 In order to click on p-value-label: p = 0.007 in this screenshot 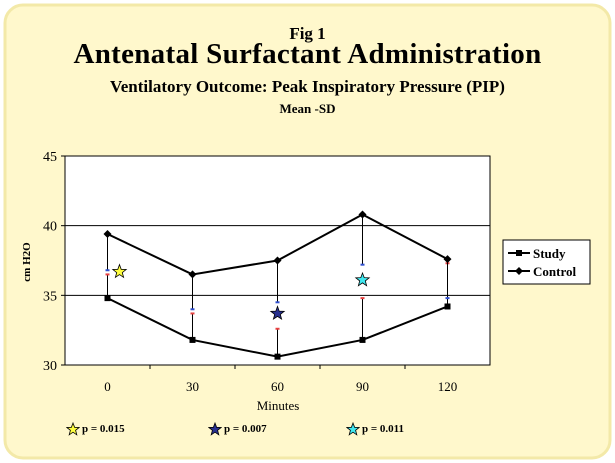, I will do `click(245, 429)`.